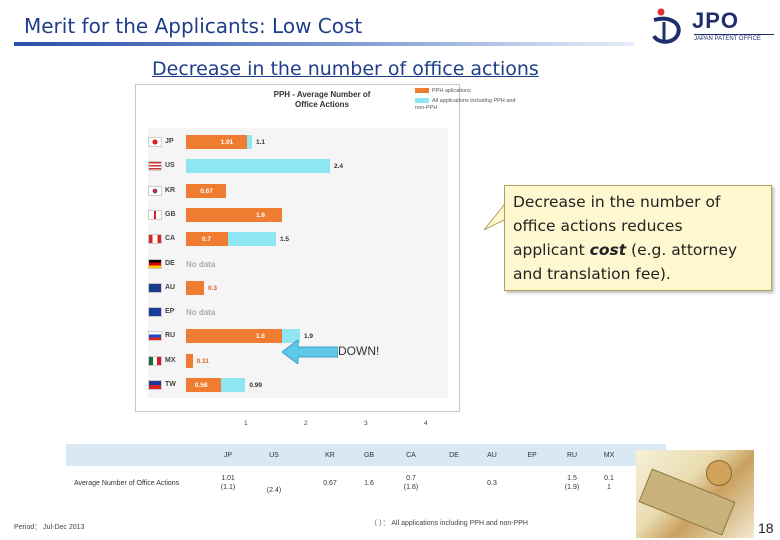  I want to click on jpo-logo: JPO JAPAN PATENT OFFICE, so click(712, 26).